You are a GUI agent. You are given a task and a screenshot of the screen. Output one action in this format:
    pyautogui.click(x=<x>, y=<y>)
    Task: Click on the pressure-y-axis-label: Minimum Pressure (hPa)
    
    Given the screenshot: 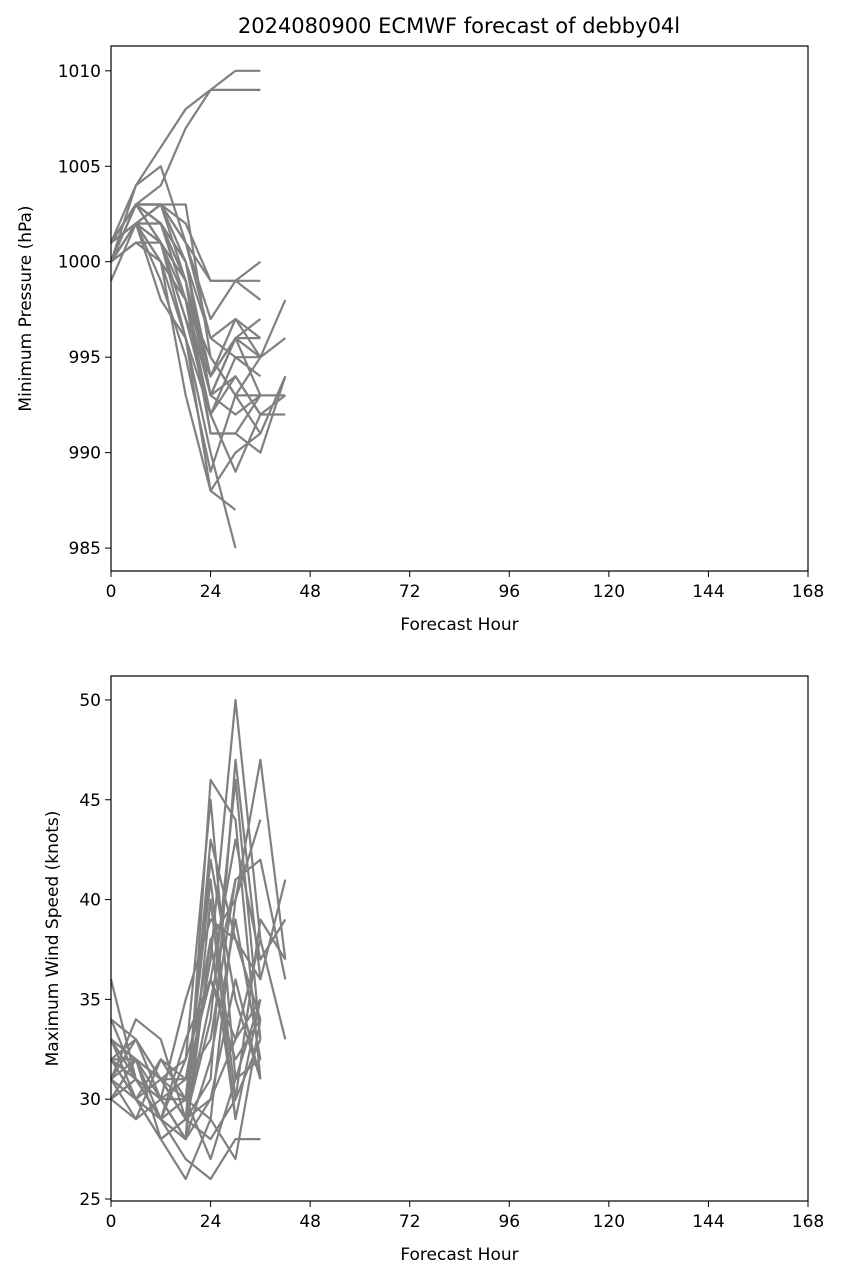 What is the action you would take?
    pyautogui.click(x=26, y=308)
    